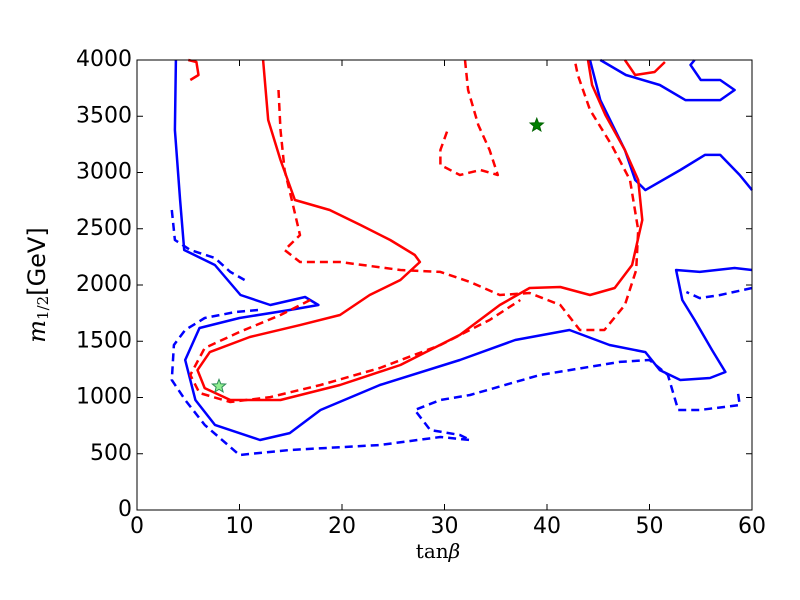 Image resolution: width=800 pixels, height=600 pixels. What do you see at coordinates (37, 261) in the screenshot?
I see `y-label-unit: [GeV]` at bounding box center [37, 261].